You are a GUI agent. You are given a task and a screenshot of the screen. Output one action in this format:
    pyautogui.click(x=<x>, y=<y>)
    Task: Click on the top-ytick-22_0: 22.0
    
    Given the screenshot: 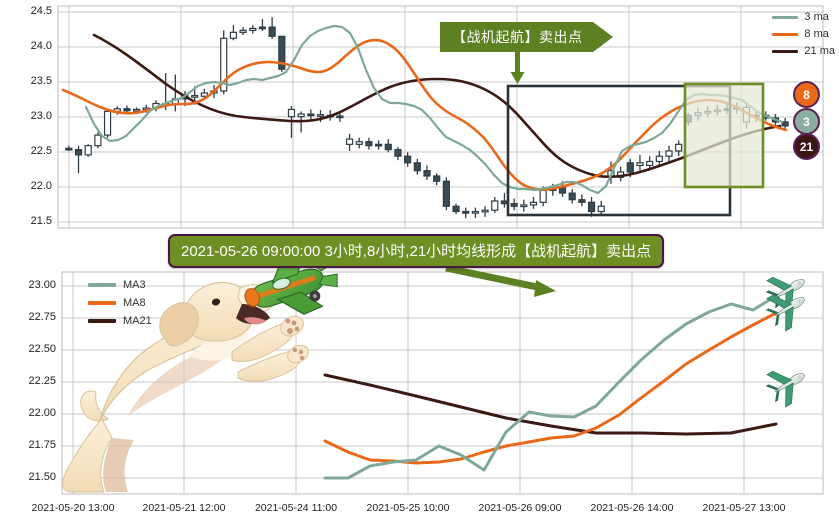 What is the action you would take?
    pyautogui.click(x=41, y=186)
    